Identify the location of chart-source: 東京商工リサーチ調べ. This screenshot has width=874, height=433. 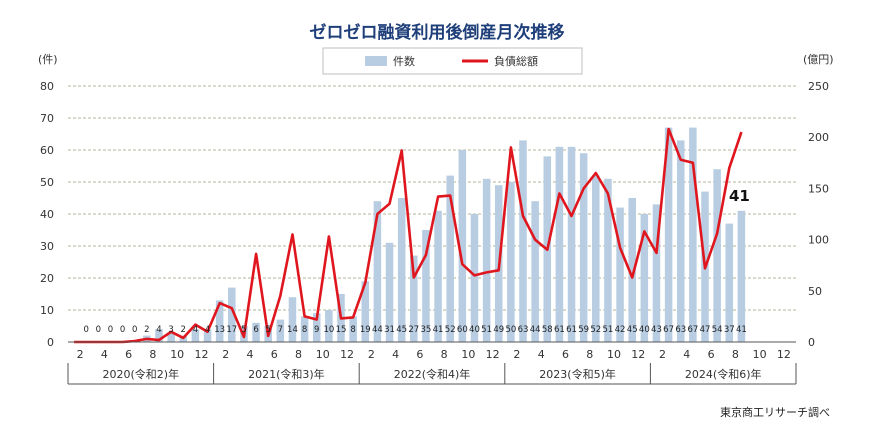
(775, 412).